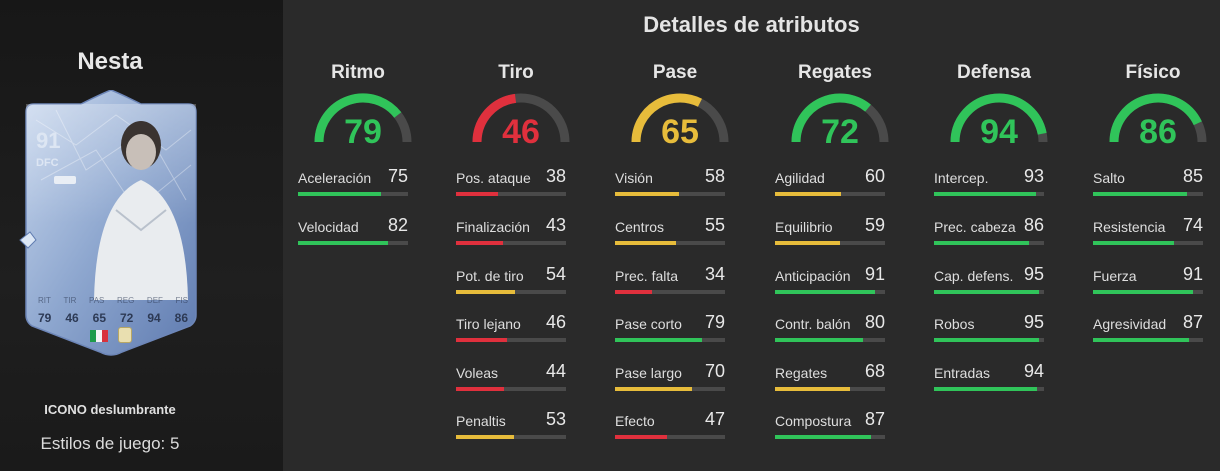 This screenshot has height=471, width=1220. What do you see at coordinates (962, 373) in the screenshot?
I see `stat-label: Entradas` at bounding box center [962, 373].